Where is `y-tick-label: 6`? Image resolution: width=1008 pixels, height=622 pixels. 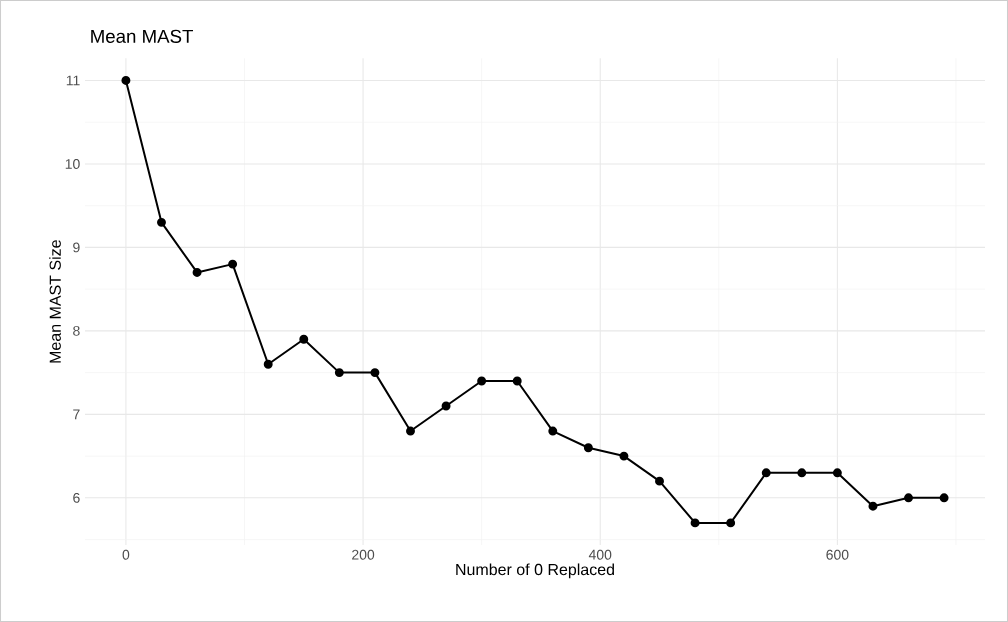
y-tick-label: 6 is located at coordinates (76, 497).